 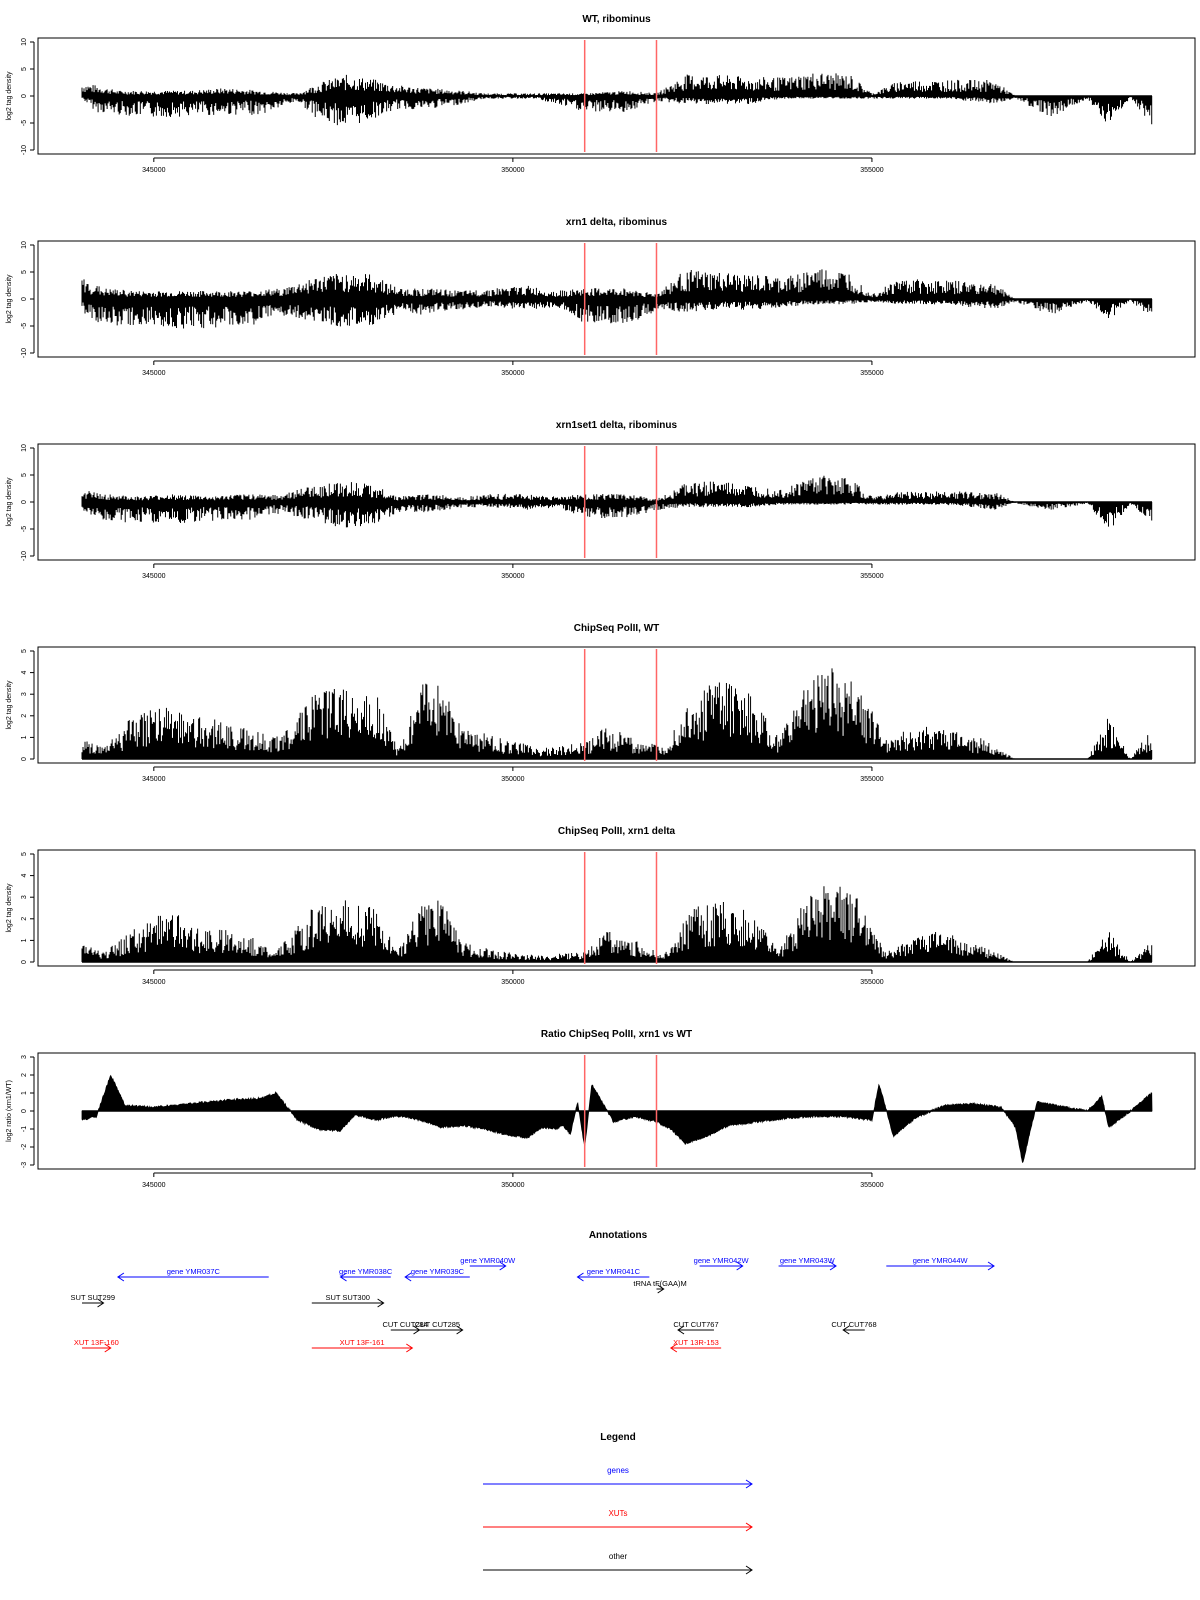 I want to click on annotation-feature: tRNA tF(GAA)M, so click(x=660, y=1286).